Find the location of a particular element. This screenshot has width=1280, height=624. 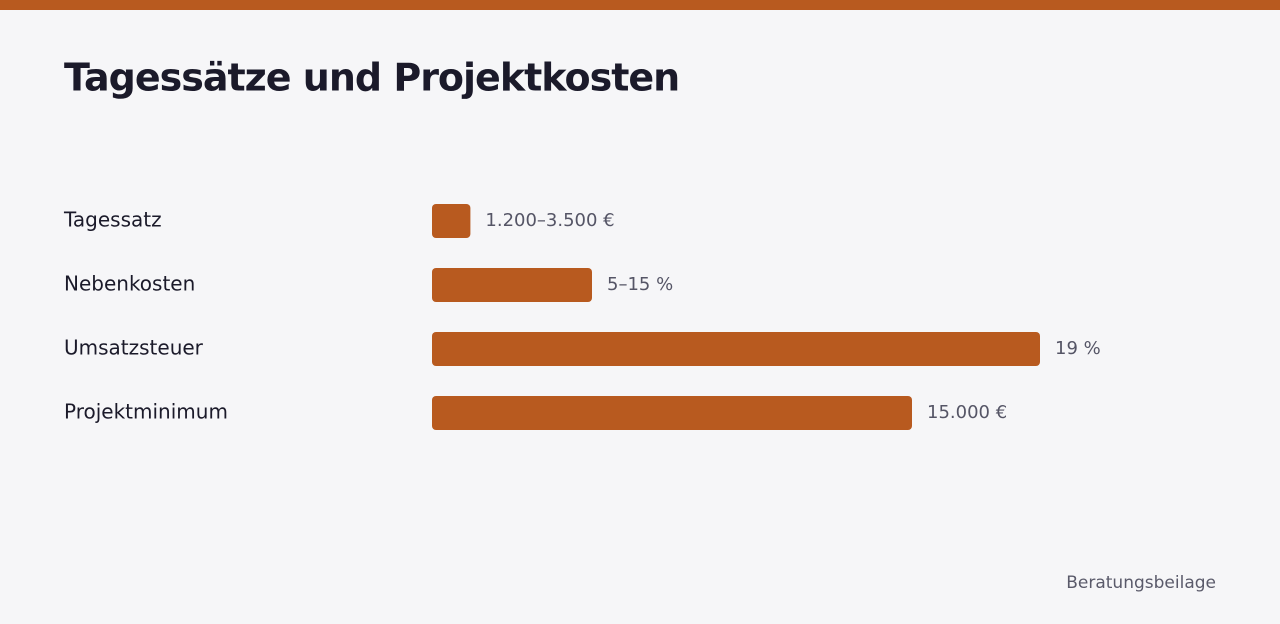

value-label: 5–15 % is located at coordinates (640, 284).